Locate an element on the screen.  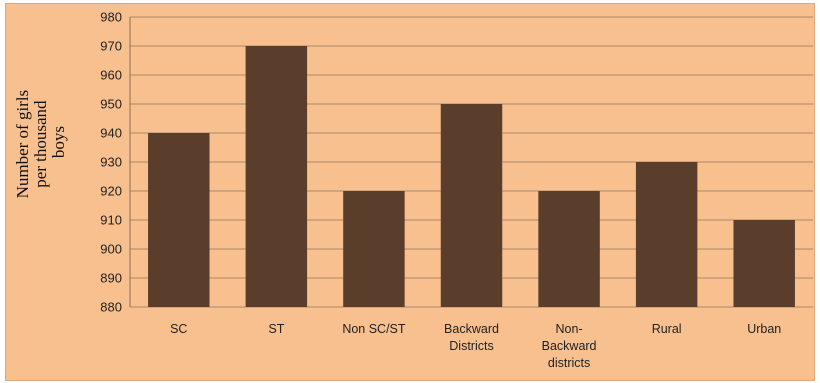
x-category-label-line: Non SC/ST is located at coordinates (374, 329).